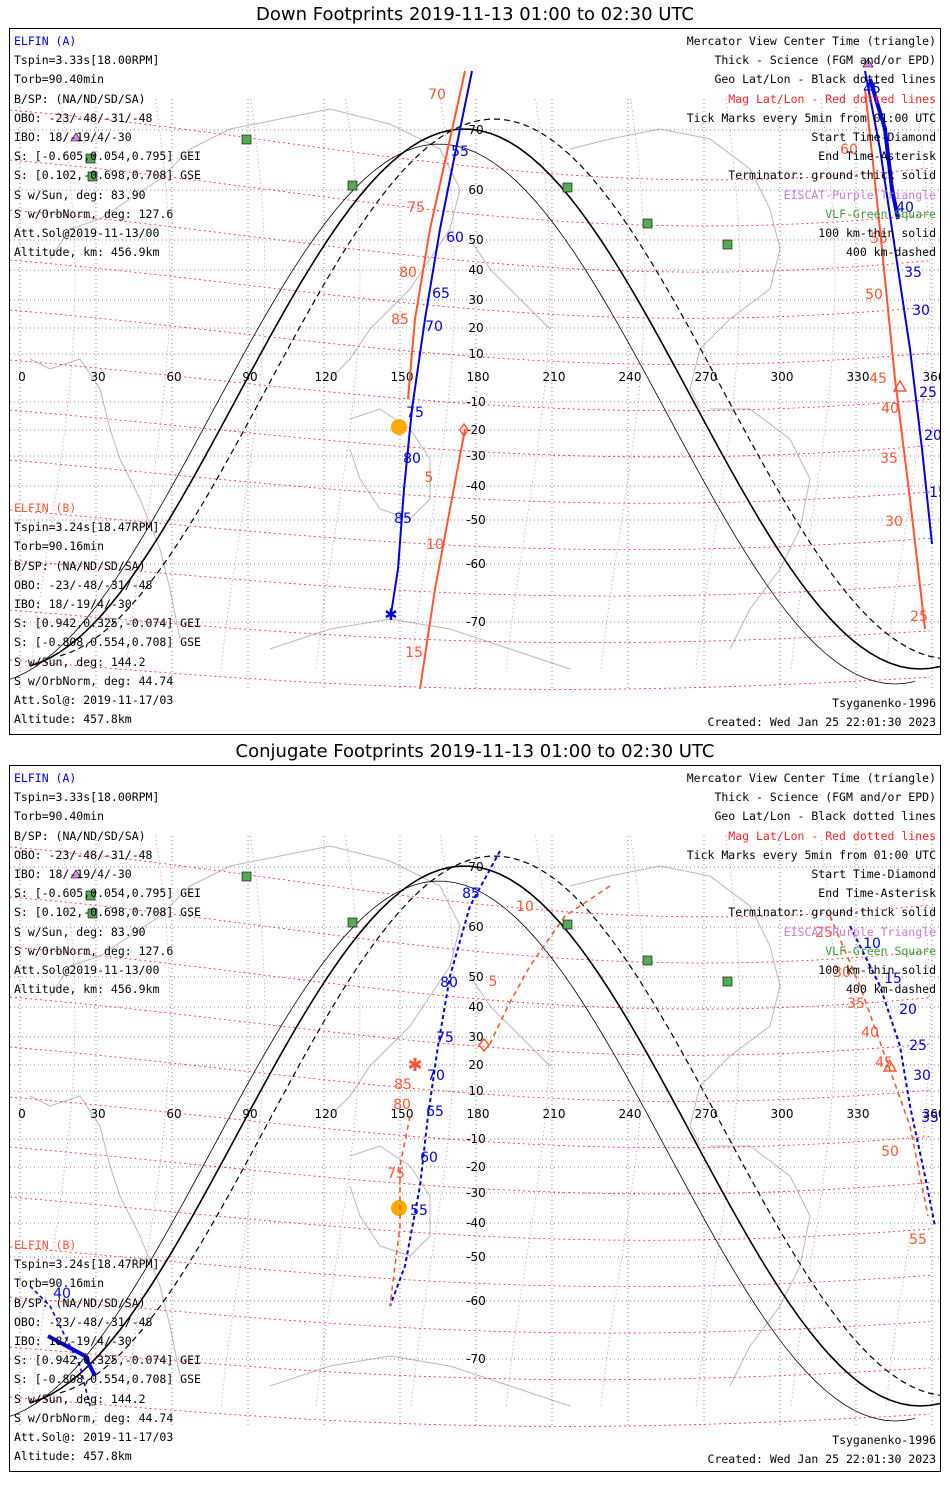 Image resolution: width=950 pixels, height=1500 pixels. What do you see at coordinates (918, 1046) in the screenshot?
I see `elfin-a-east-track-label: 25` at bounding box center [918, 1046].